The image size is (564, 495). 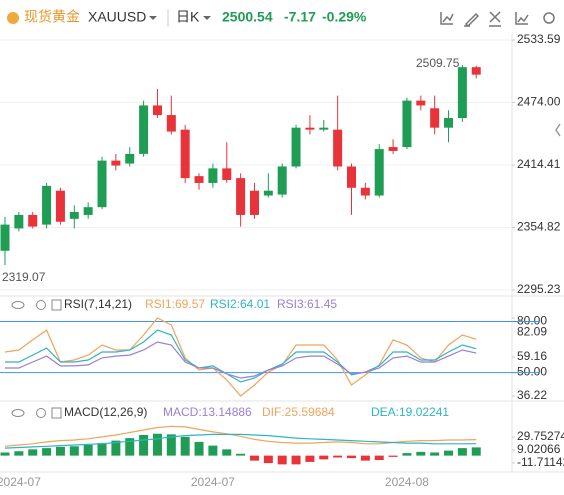 What do you see at coordinates (247, 17) in the screenshot?
I see `price: 2500.54` at bounding box center [247, 17].